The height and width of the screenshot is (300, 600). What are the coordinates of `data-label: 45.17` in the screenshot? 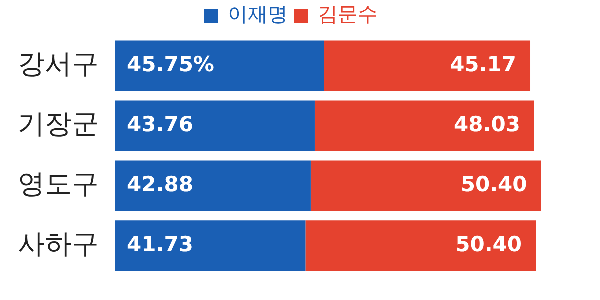 It's located at (483, 64).